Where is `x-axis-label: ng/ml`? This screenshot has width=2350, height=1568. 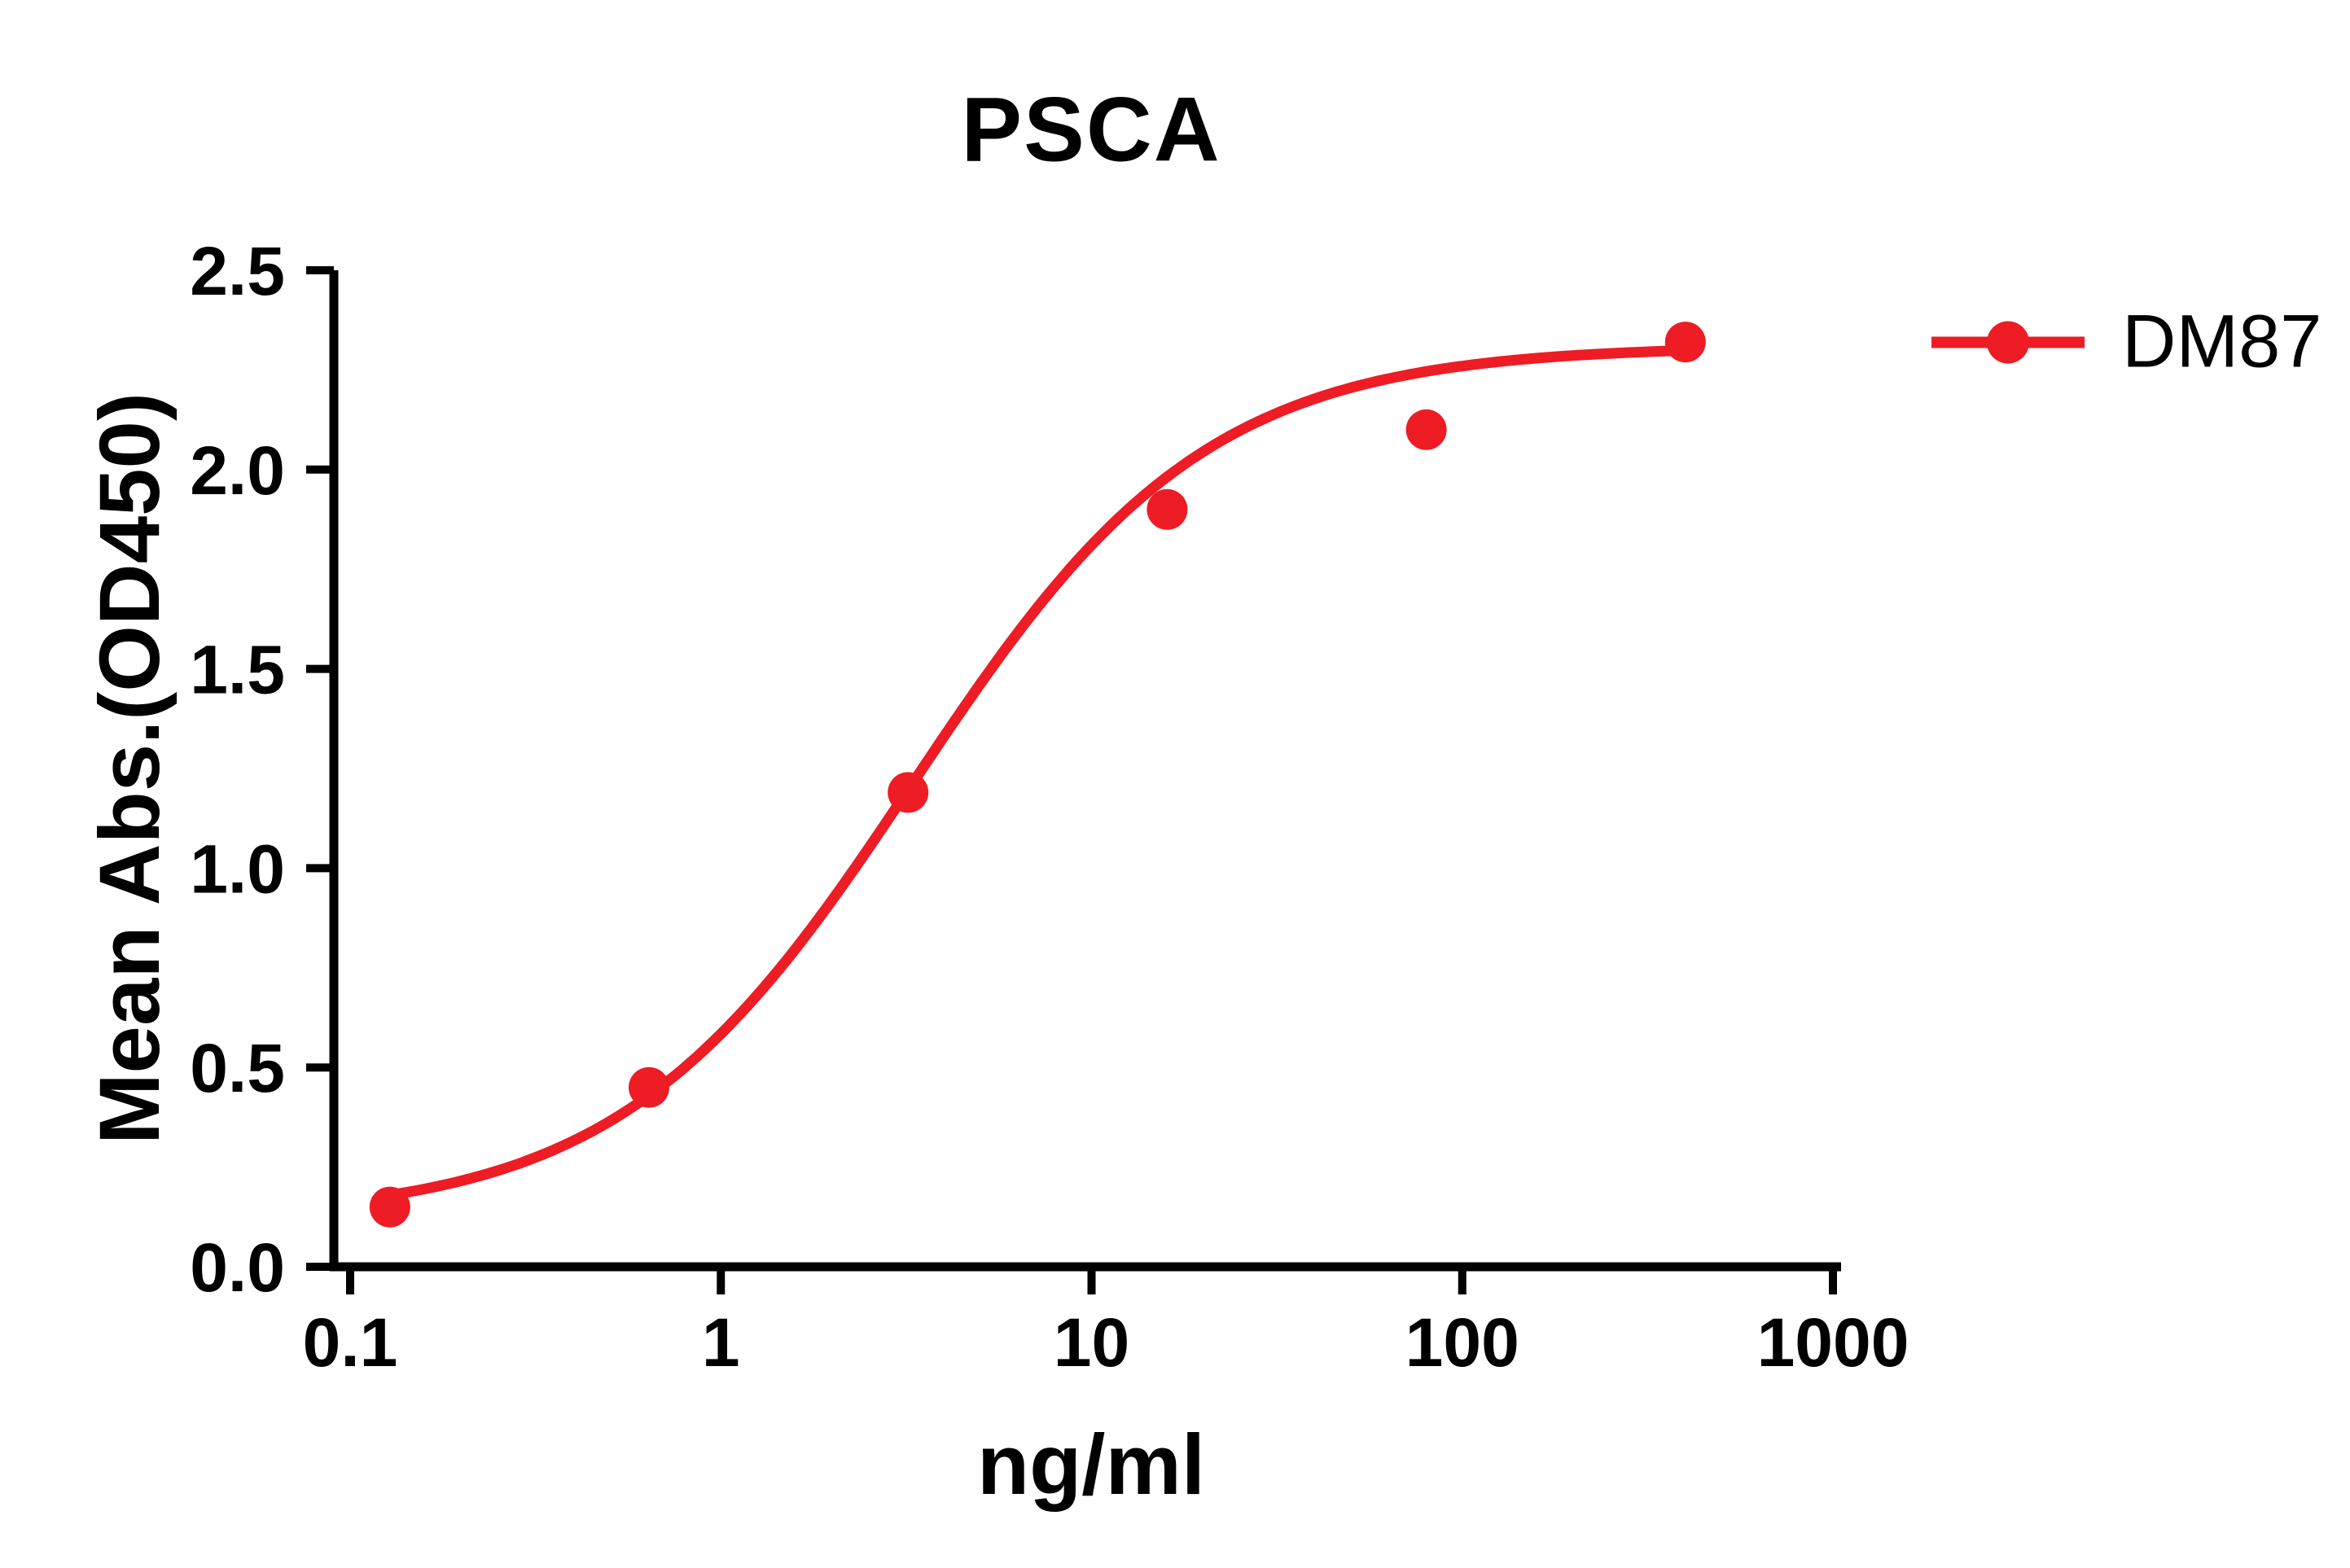
x-axis-label: ng/ml is located at coordinates (1091, 1465).